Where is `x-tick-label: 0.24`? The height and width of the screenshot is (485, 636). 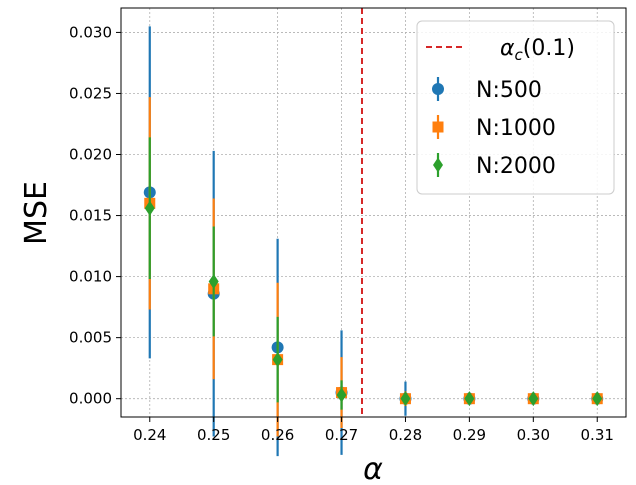
x-tick-label: 0.24 is located at coordinates (149, 435).